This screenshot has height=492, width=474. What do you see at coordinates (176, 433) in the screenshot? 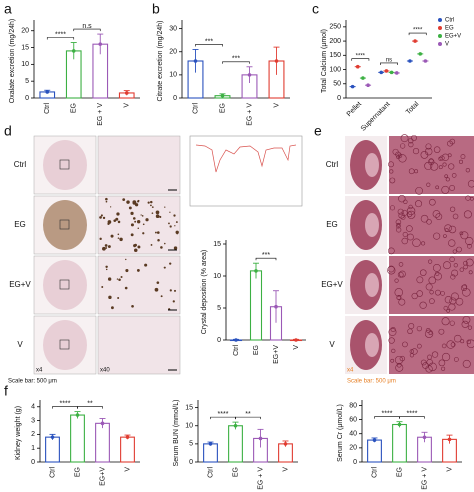
I see `y-axis-label: Serum BUN (mmol/L)` at bounding box center [176, 433].